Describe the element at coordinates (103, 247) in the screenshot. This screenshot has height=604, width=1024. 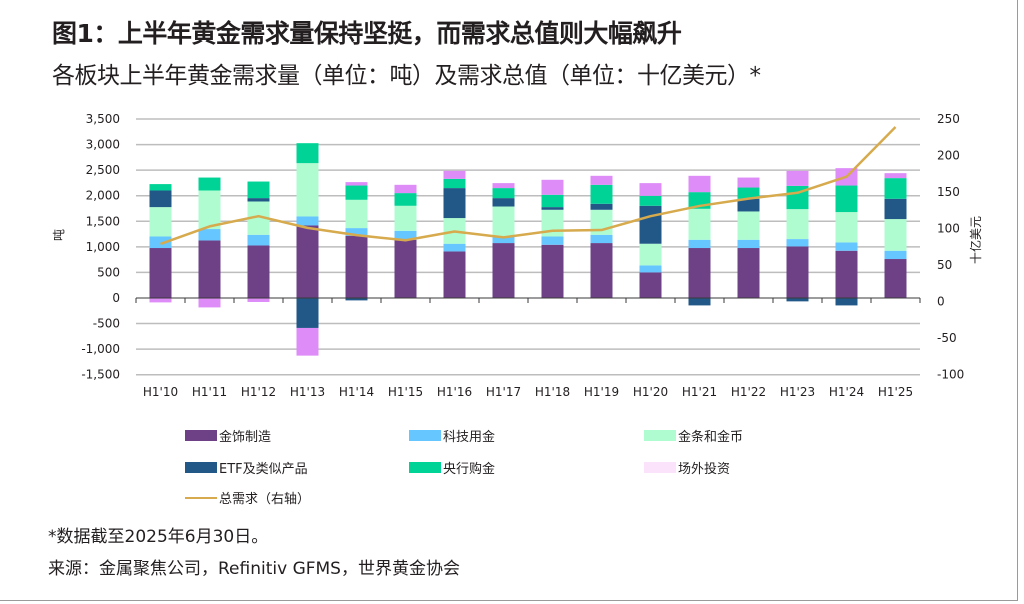
I see `y-tick-label: 1,000` at that location.